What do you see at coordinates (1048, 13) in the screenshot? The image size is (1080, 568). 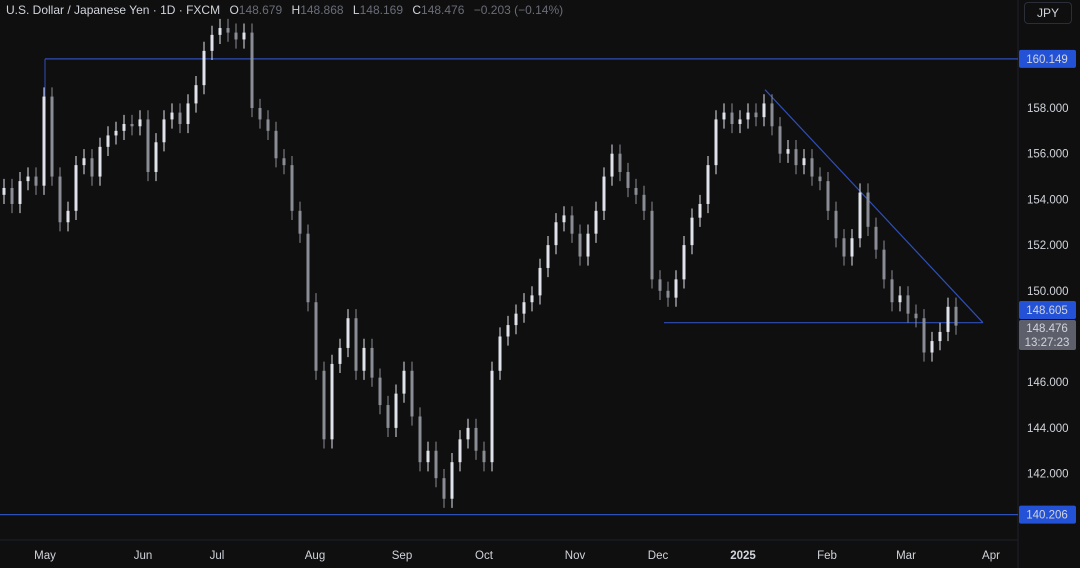 I see `currency-button: JPY` at bounding box center [1048, 13].